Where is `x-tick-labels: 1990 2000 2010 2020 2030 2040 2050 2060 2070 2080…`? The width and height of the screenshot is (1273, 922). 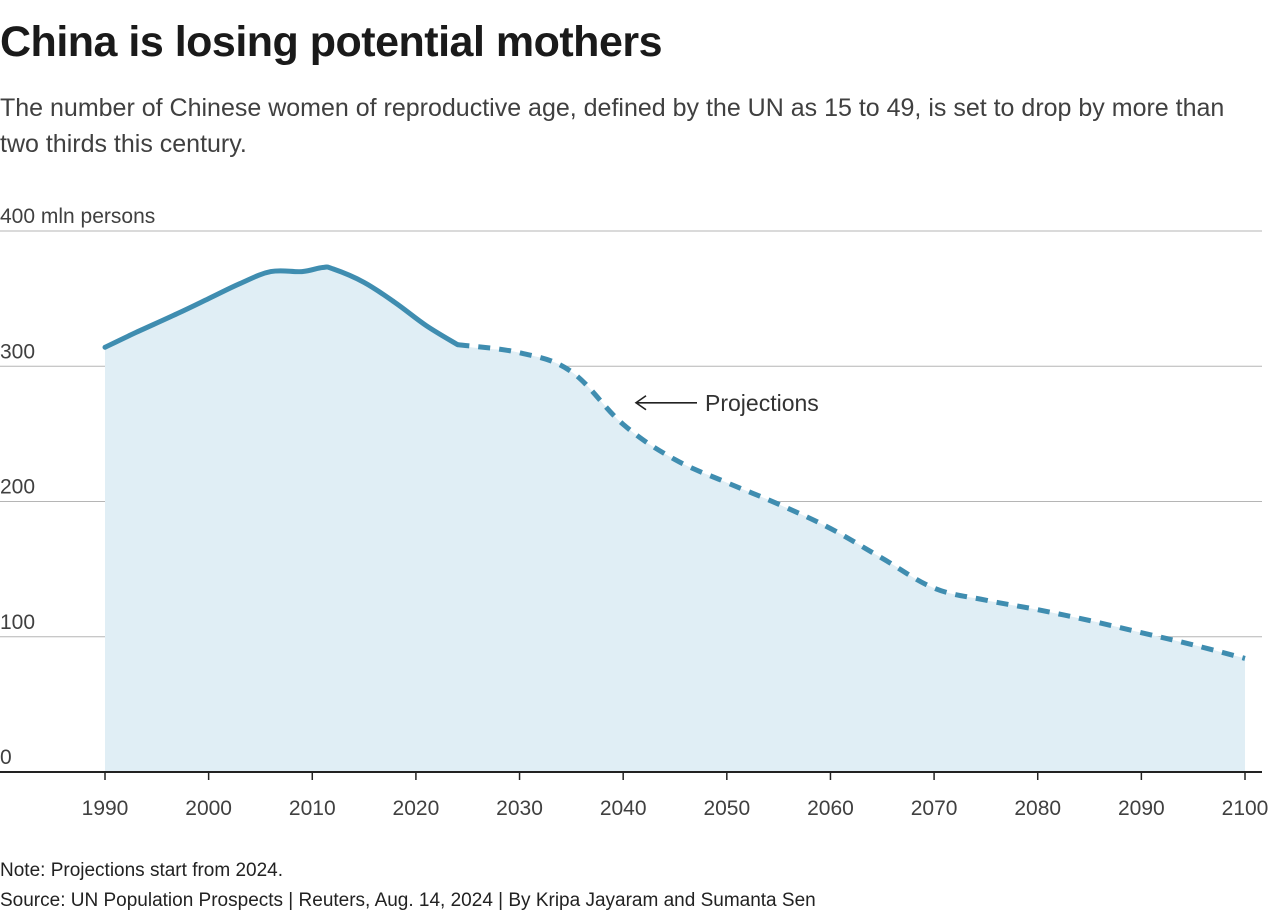
x-tick-labels: 1990 2000 2010 2020 2030 2040 2050 2060 2070 2080… is located at coordinates (675, 796).